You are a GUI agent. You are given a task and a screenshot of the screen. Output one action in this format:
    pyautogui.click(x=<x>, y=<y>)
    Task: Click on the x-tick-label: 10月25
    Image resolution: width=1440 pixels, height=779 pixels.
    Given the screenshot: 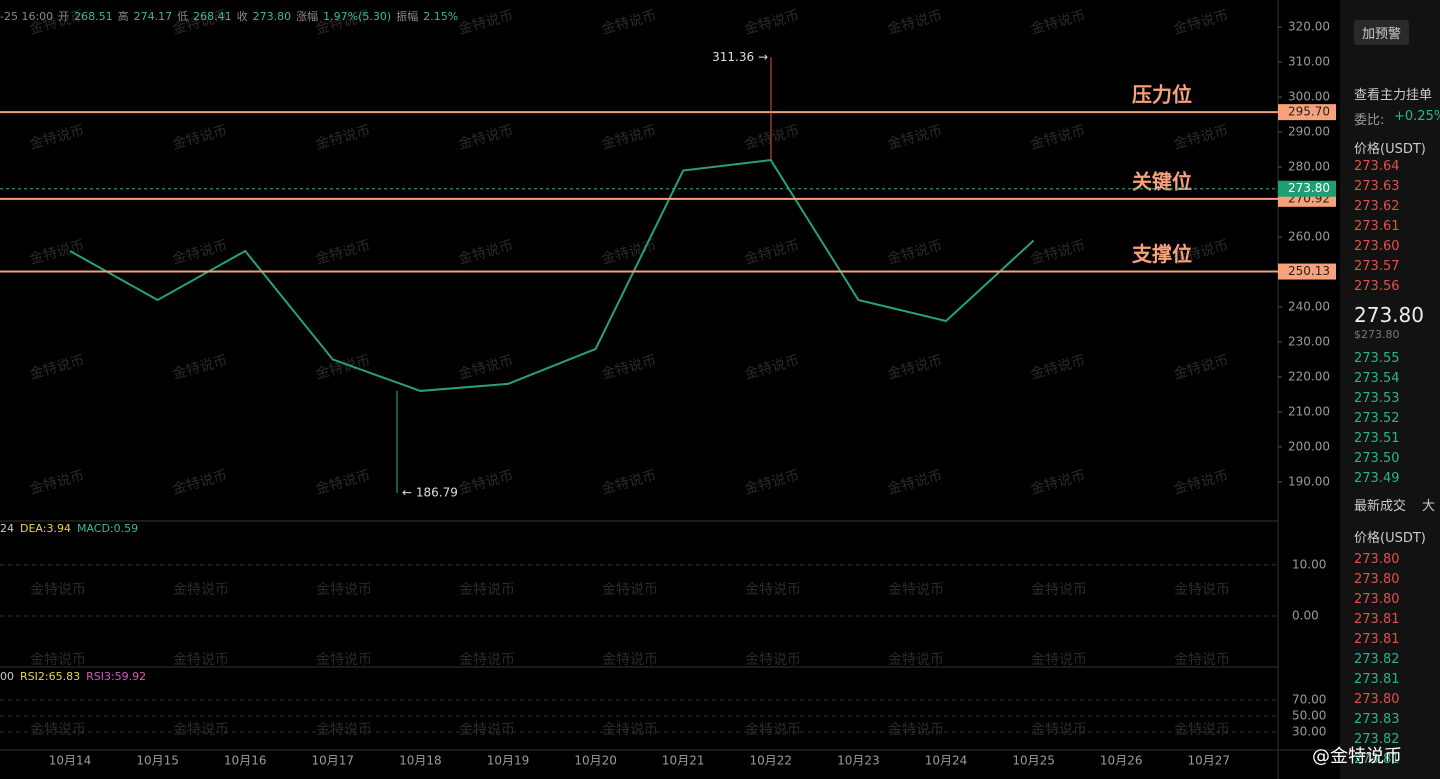 What is the action you would take?
    pyautogui.click(x=1033, y=761)
    